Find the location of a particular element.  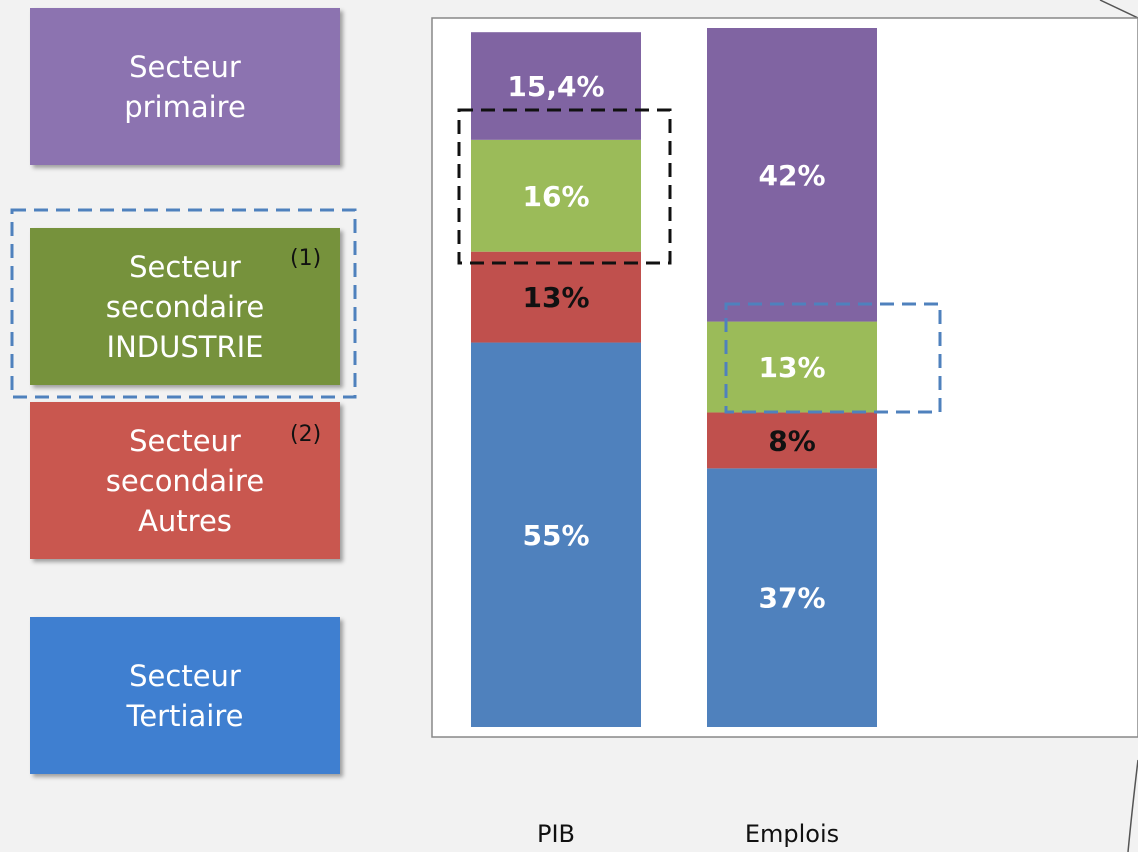

data-label: 15,4% is located at coordinates (555, 86).